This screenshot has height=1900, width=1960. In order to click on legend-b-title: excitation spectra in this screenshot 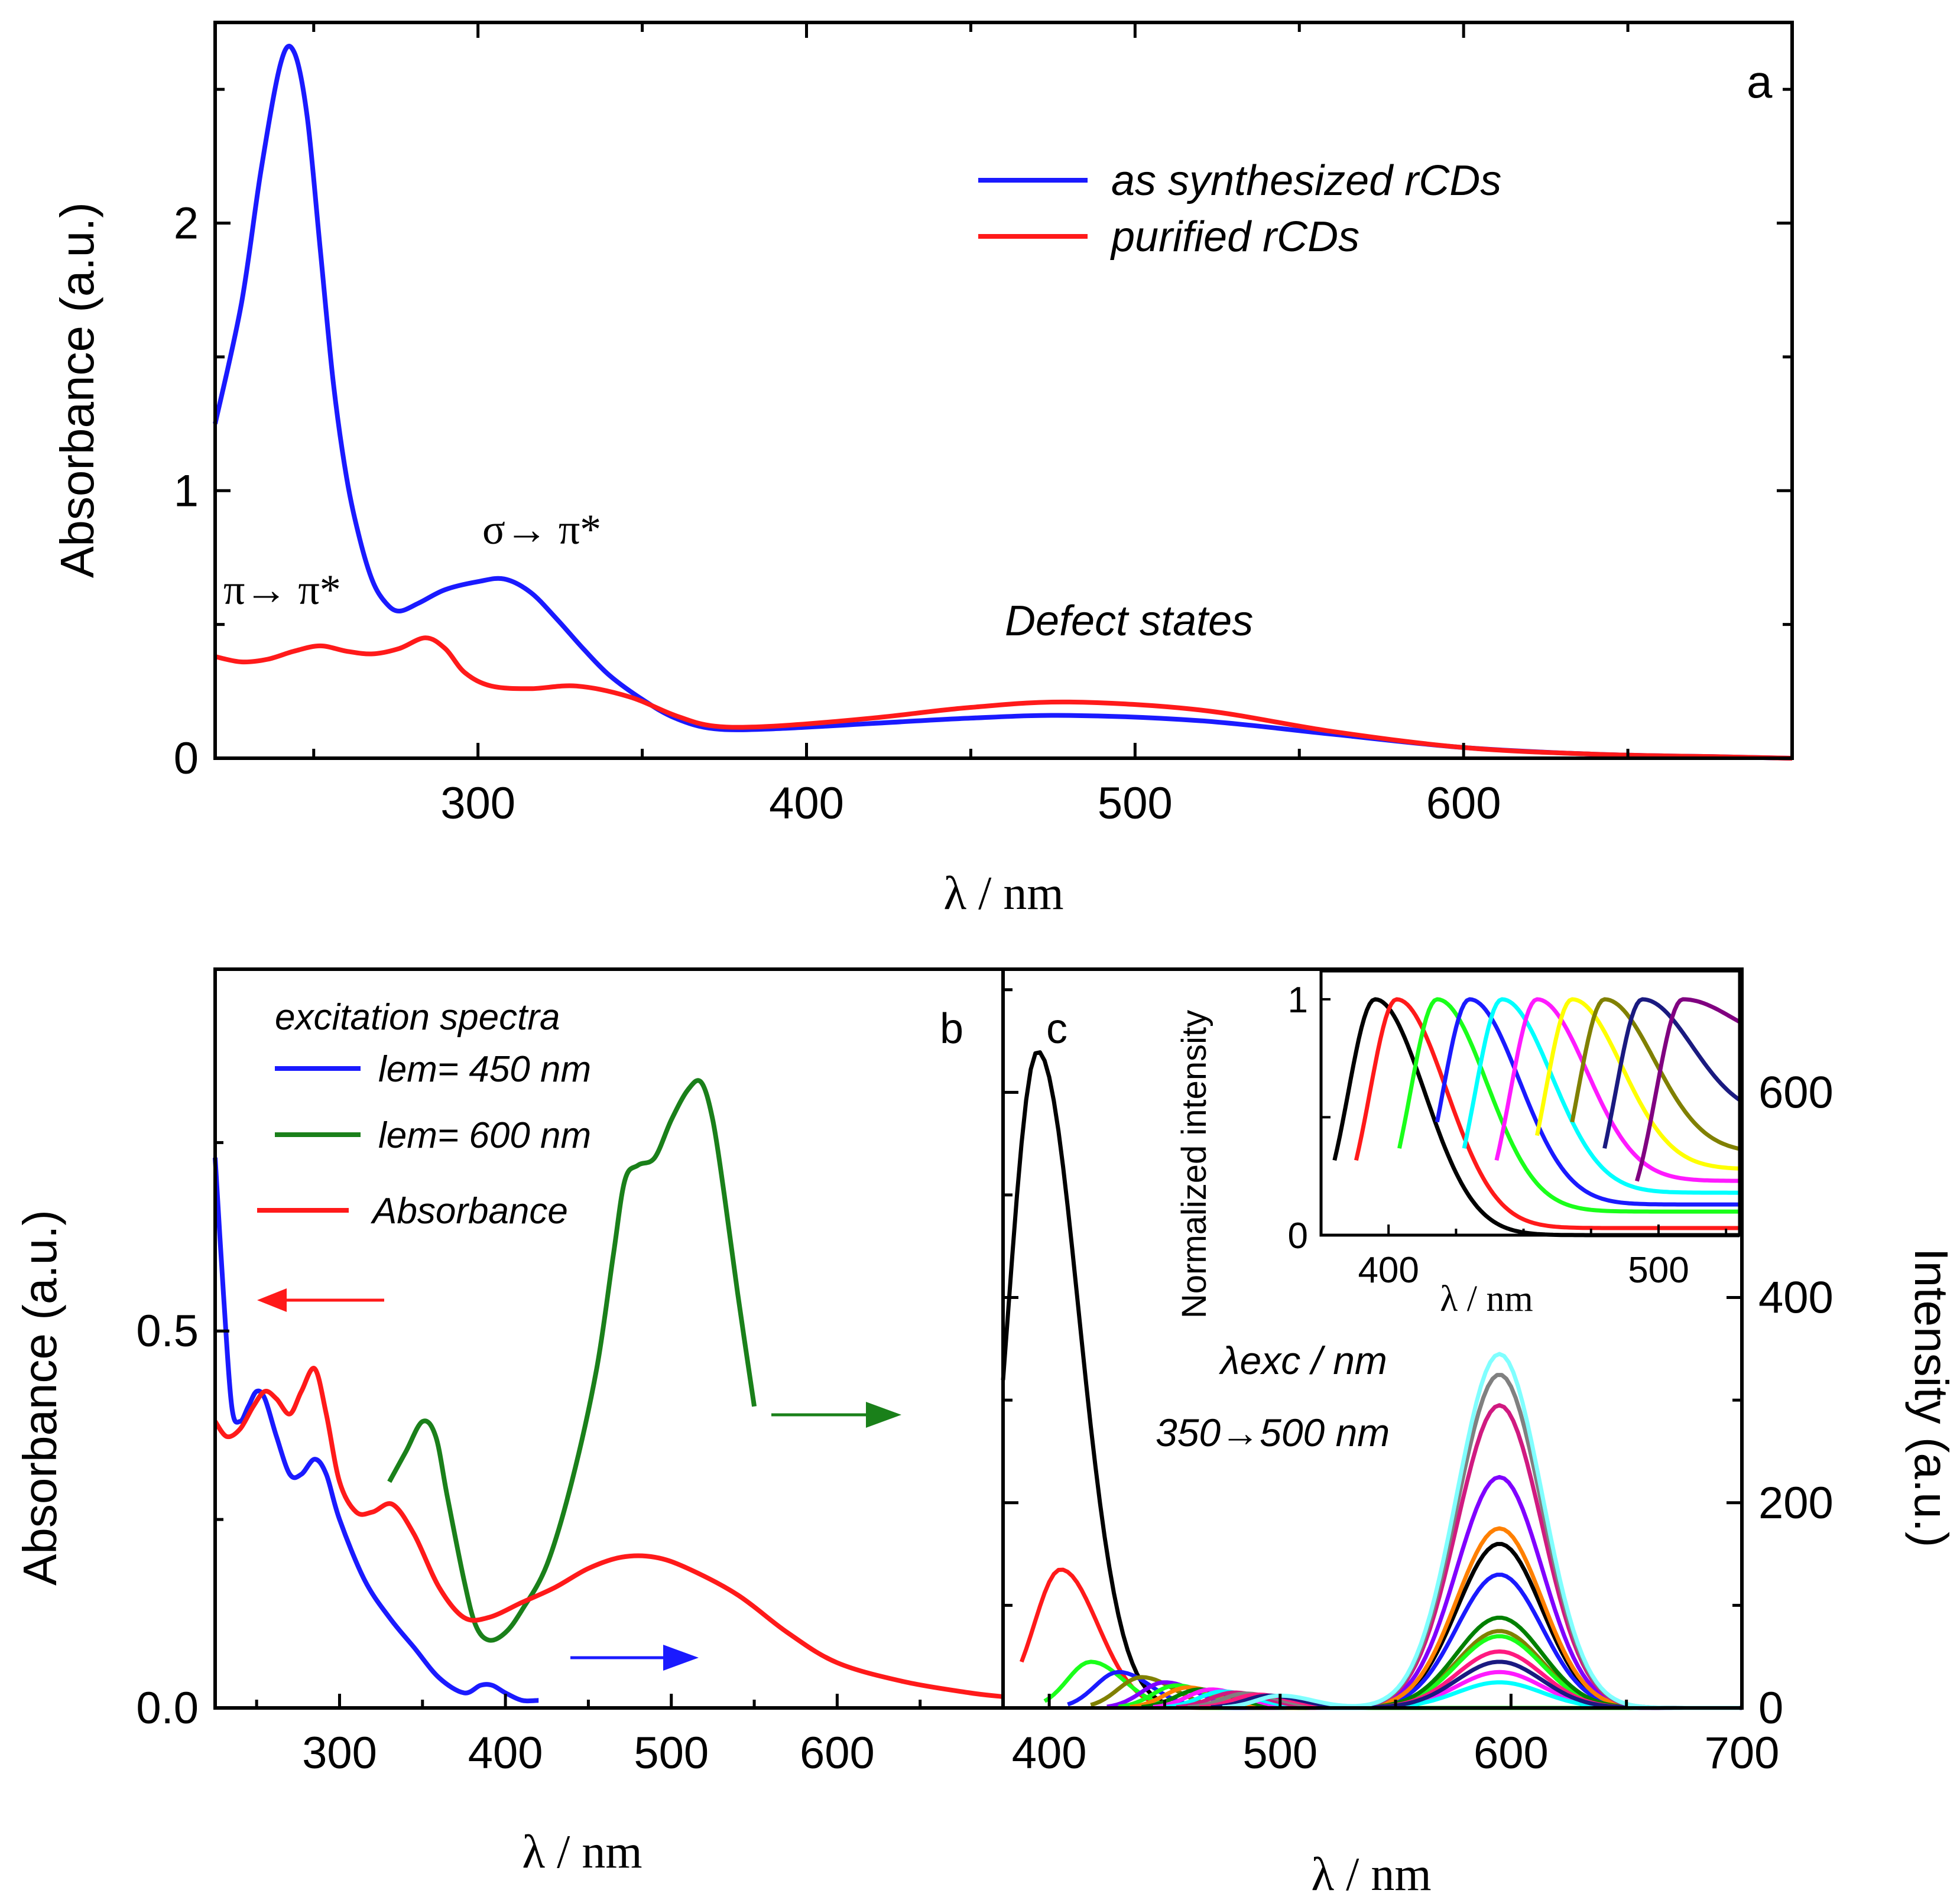, I will do `click(417, 1017)`.